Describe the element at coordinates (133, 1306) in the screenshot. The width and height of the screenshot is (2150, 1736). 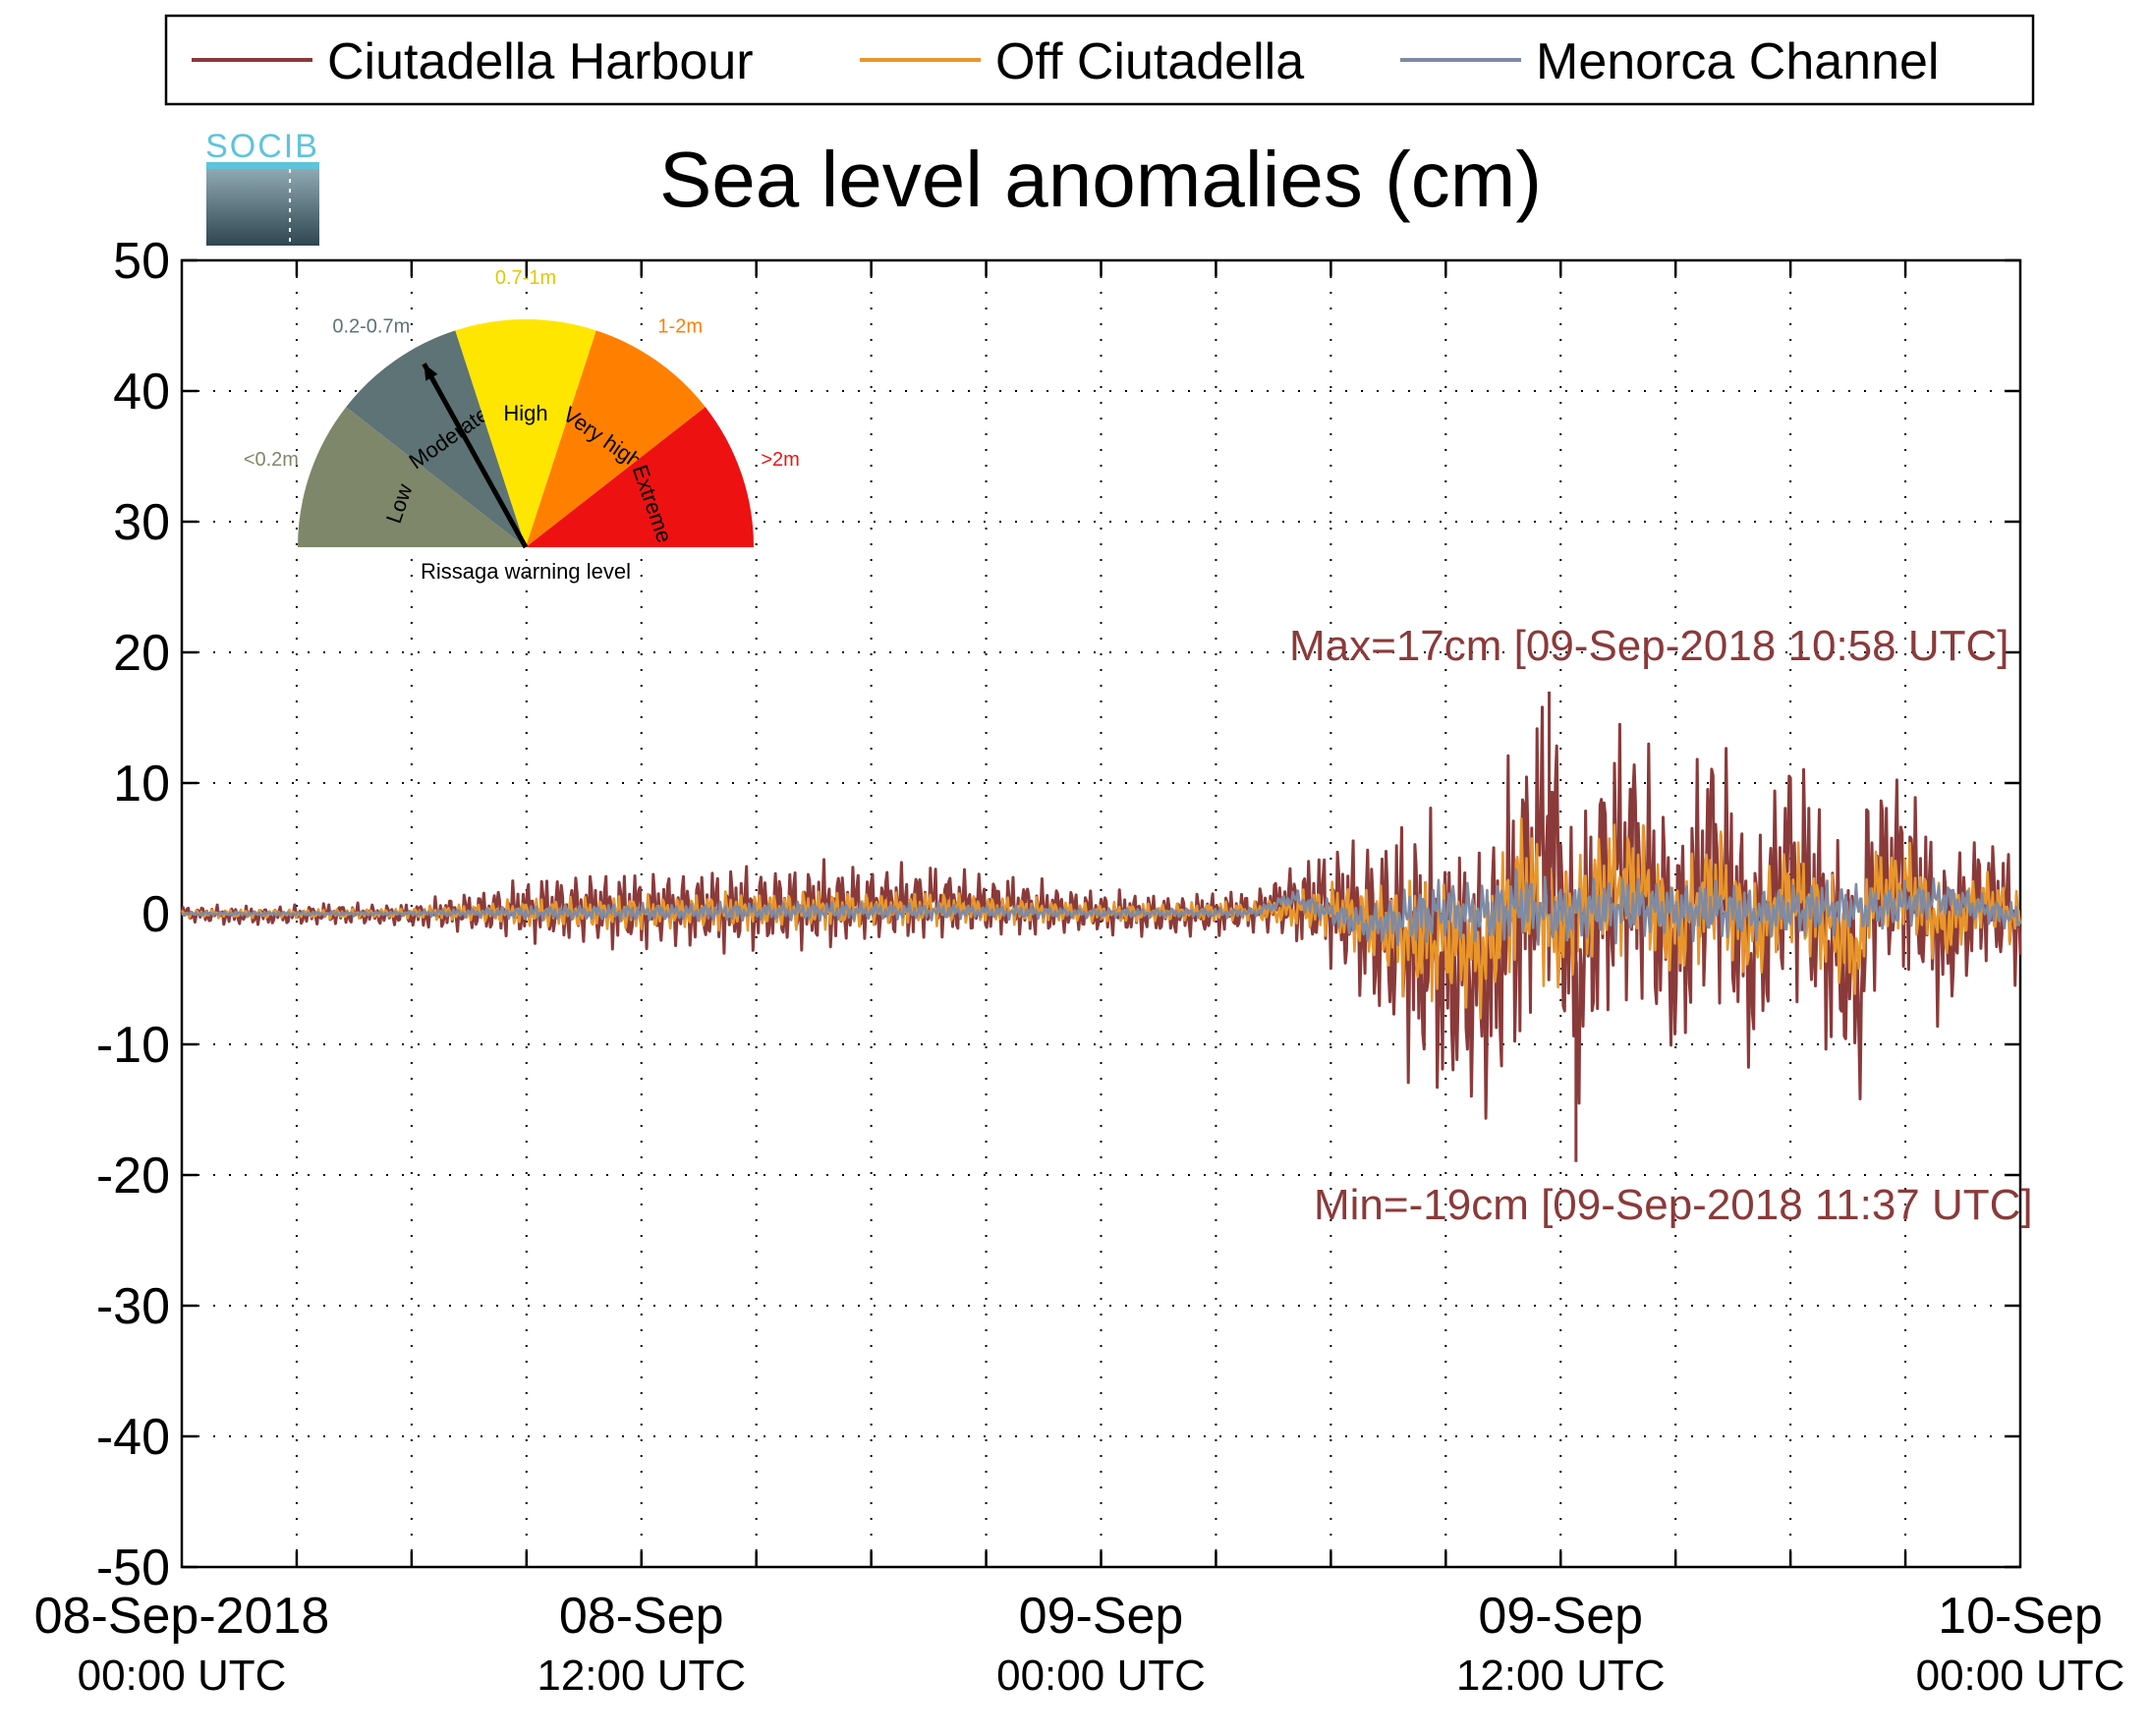
I see `y-tick-label: -30` at that location.